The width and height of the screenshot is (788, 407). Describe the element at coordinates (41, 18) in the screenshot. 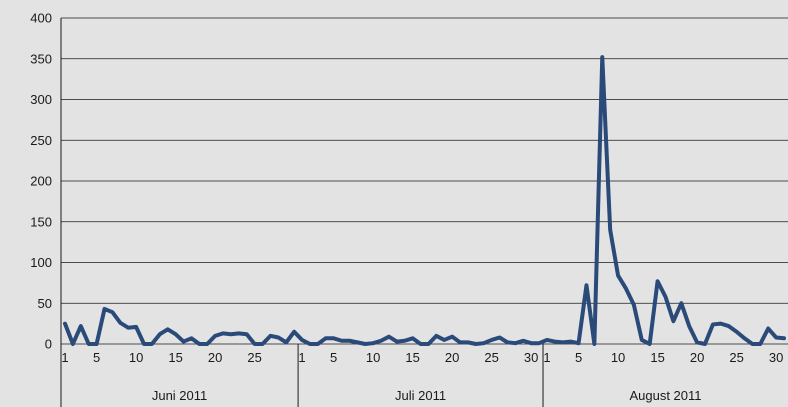

I see `y-tick-label: 400` at that location.